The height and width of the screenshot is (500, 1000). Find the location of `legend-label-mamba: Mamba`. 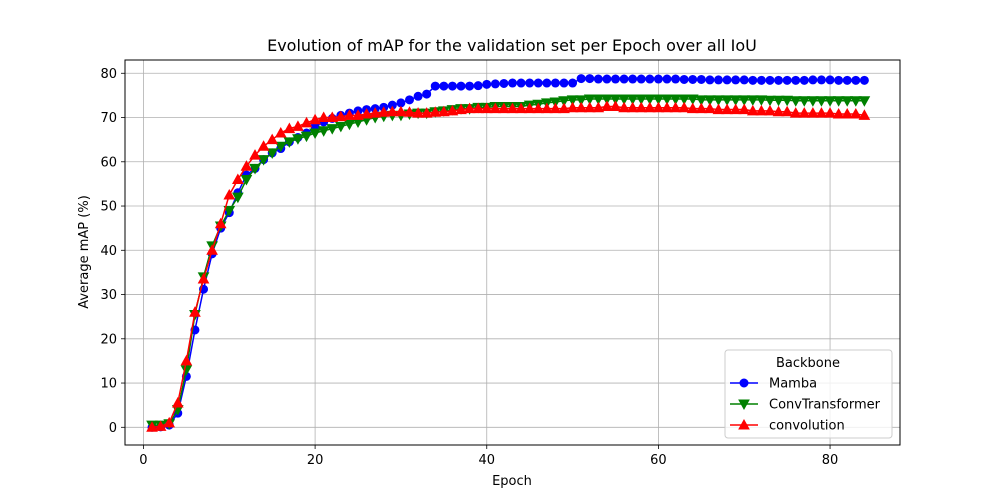

legend-label-mamba: Mamba is located at coordinates (793, 384).